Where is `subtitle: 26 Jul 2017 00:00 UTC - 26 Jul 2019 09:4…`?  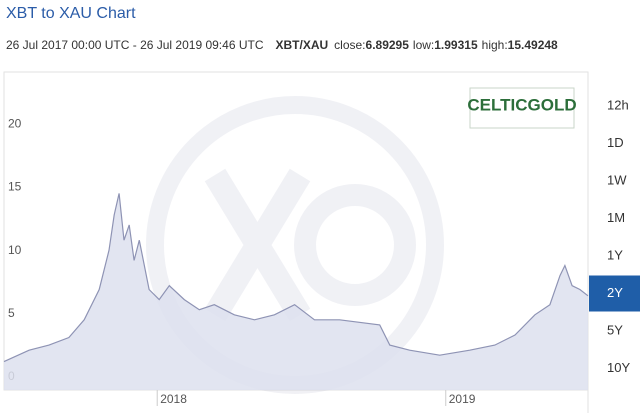 subtitle: 26 Jul 2017 00:00 UTC - 26 Jul 2019 09:4… is located at coordinates (282, 45).